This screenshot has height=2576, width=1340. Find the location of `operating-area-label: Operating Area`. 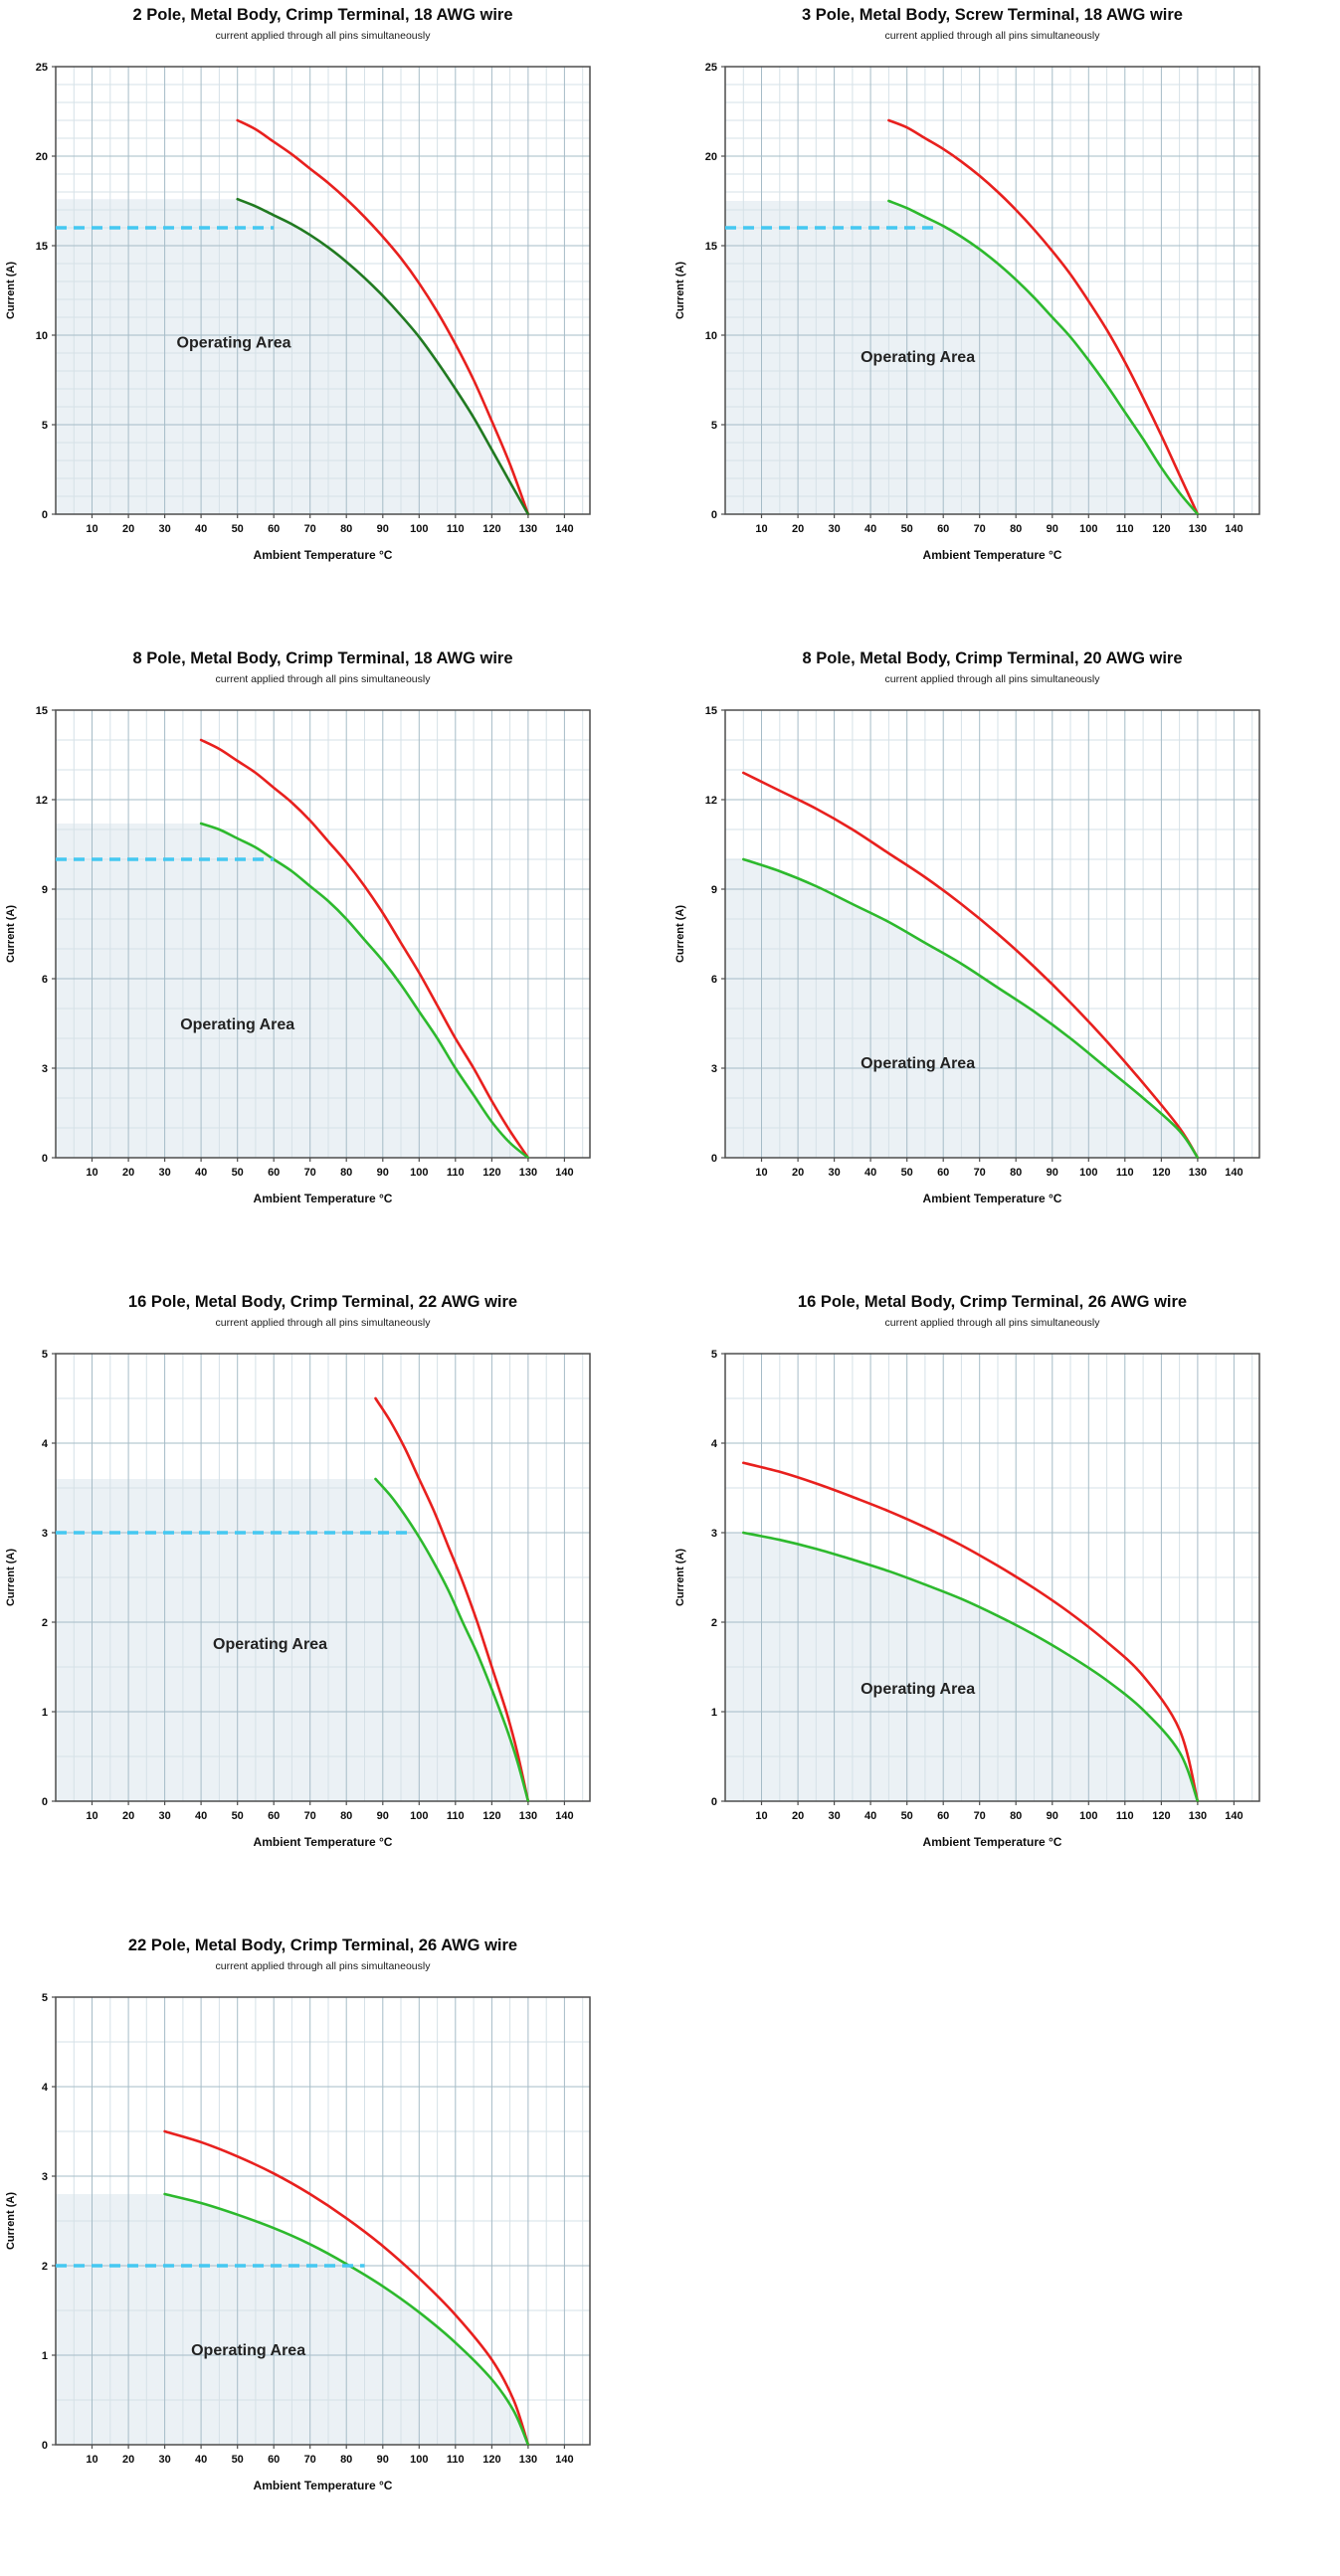

operating-area-label: Operating Area is located at coordinates (918, 1063).